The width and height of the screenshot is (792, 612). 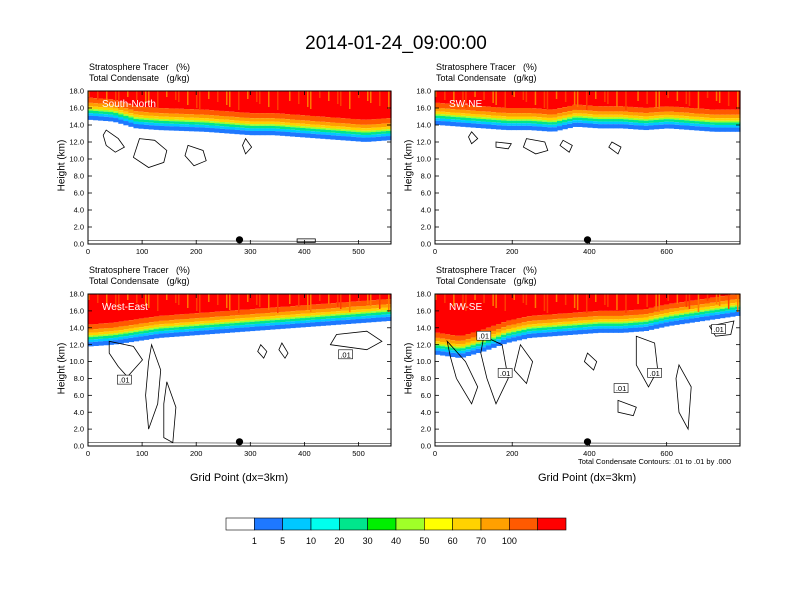 What do you see at coordinates (125, 307) in the screenshot?
I see `panel-name: West-East` at bounding box center [125, 307].